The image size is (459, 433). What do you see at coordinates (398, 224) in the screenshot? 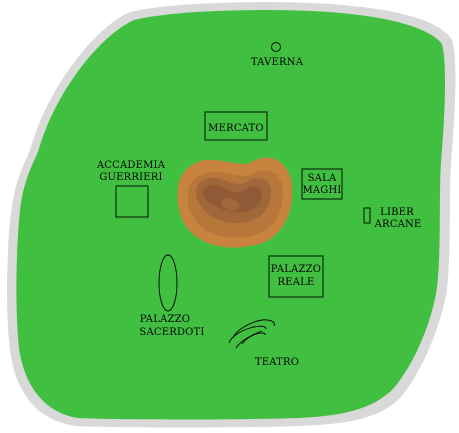
I see `liber-arcane-label-line2: ARCANE` at bounding box center [398, 224].